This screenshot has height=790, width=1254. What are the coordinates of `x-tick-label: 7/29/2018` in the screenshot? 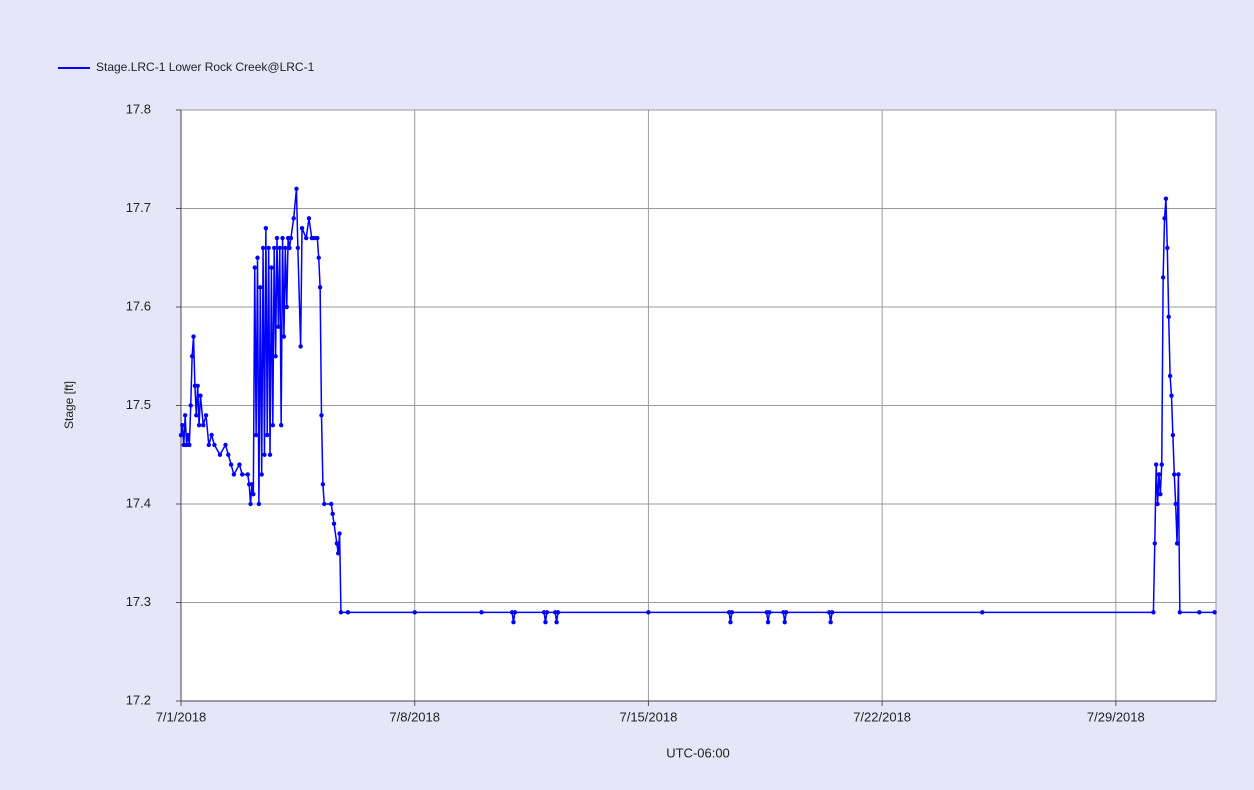 It's located at (1116, 716).